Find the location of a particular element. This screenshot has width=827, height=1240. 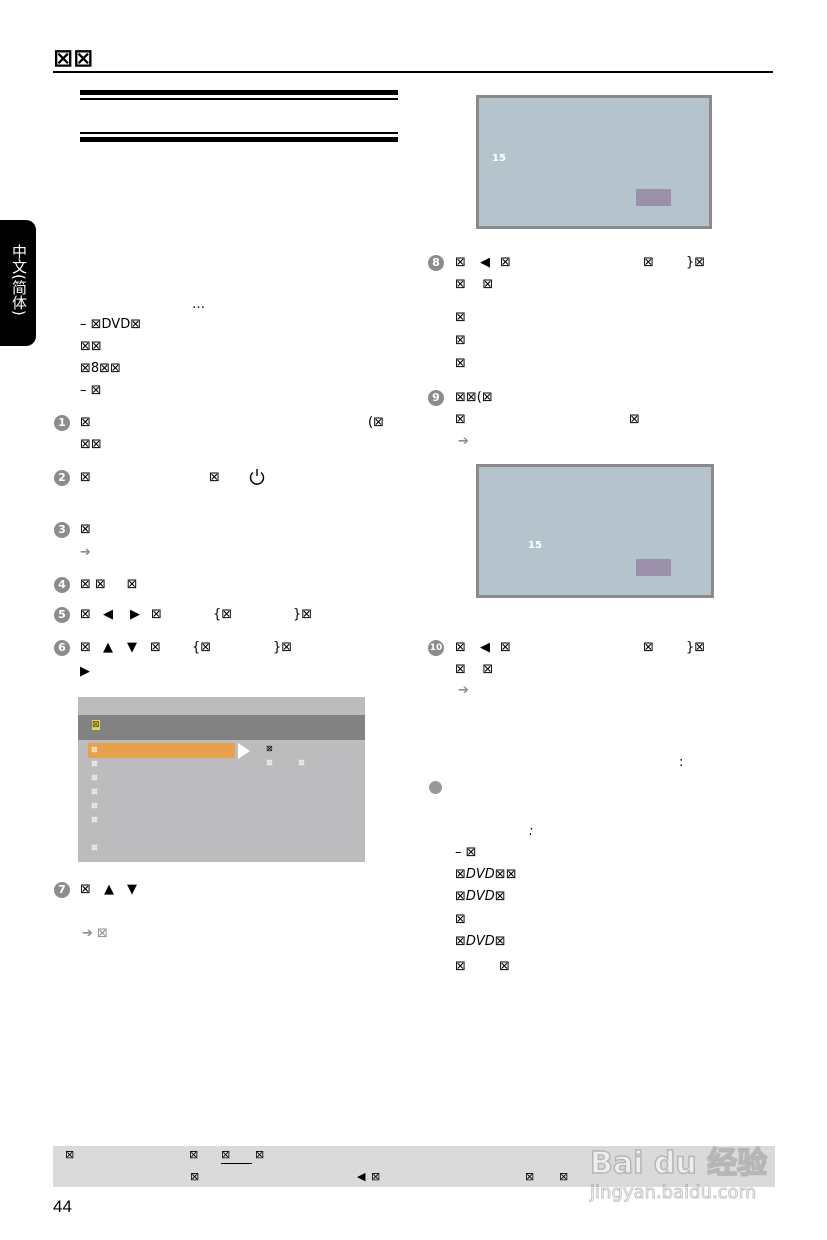

italic-line: ⊠ ⊠ is located at coordinates (482, 966).